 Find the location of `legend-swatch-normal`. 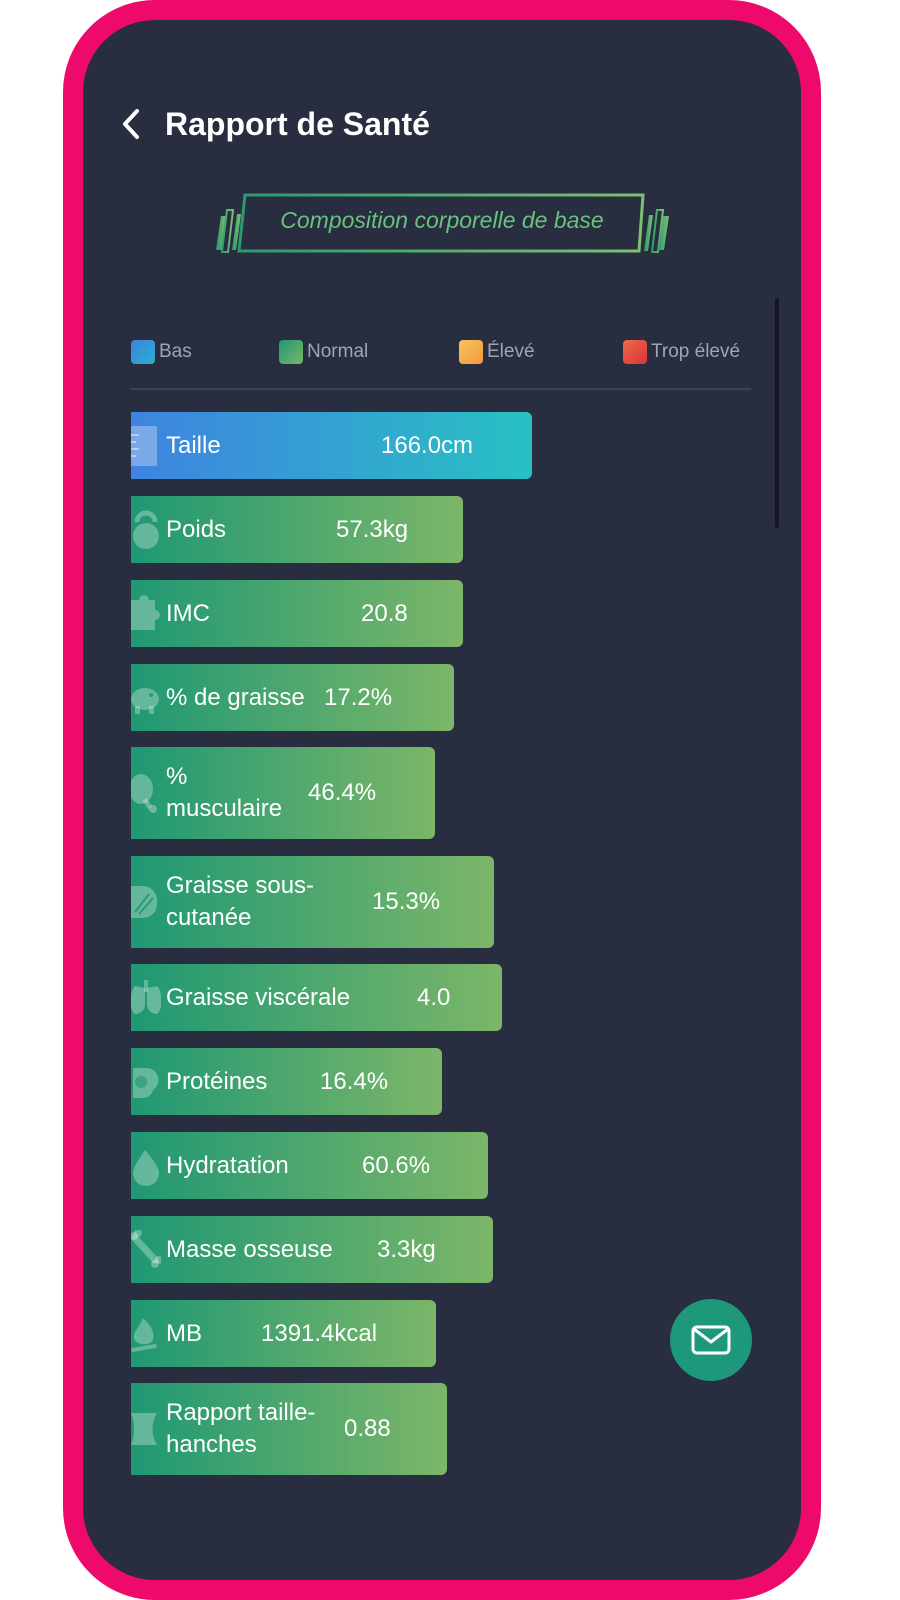

legend-swatch-normal is located at coordinates (291, 352).